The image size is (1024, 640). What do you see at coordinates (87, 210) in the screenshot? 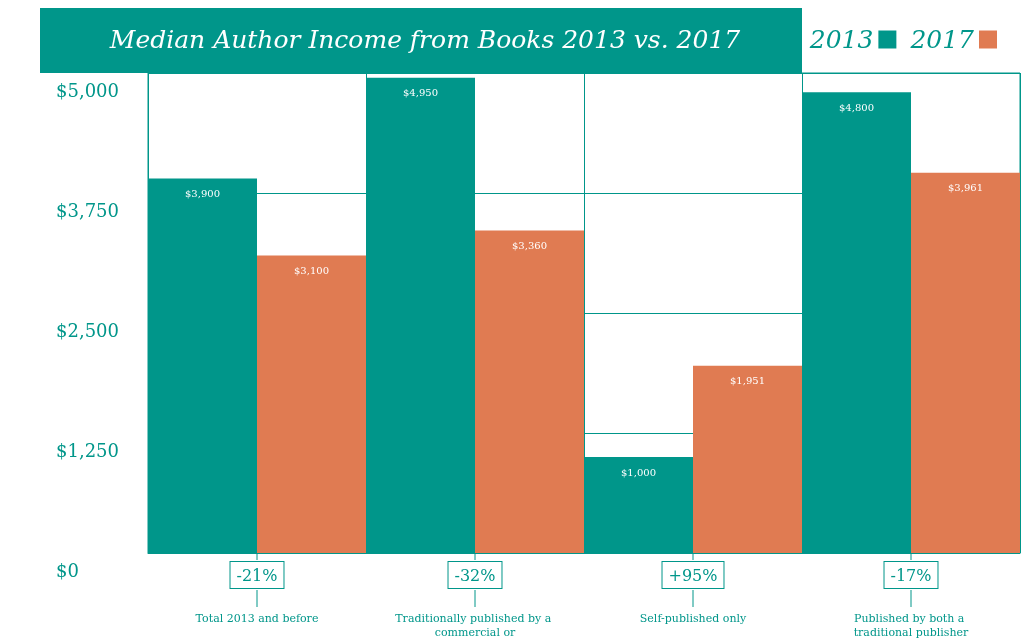
I see `y-tick-label: $3,750` at bounding box center [87, 210].